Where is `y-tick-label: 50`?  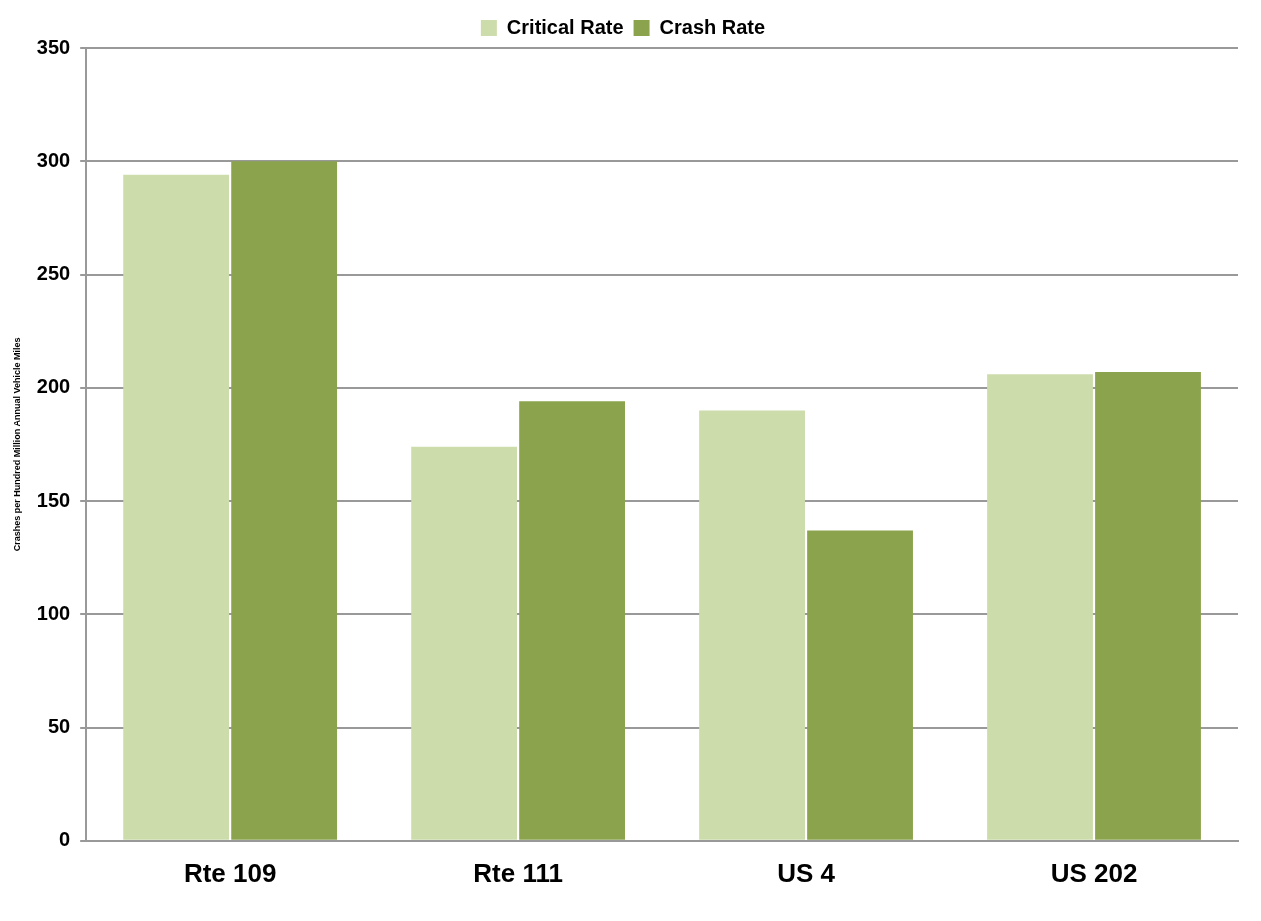
y-tick-label: 50 is located at coordinates (59, 726).